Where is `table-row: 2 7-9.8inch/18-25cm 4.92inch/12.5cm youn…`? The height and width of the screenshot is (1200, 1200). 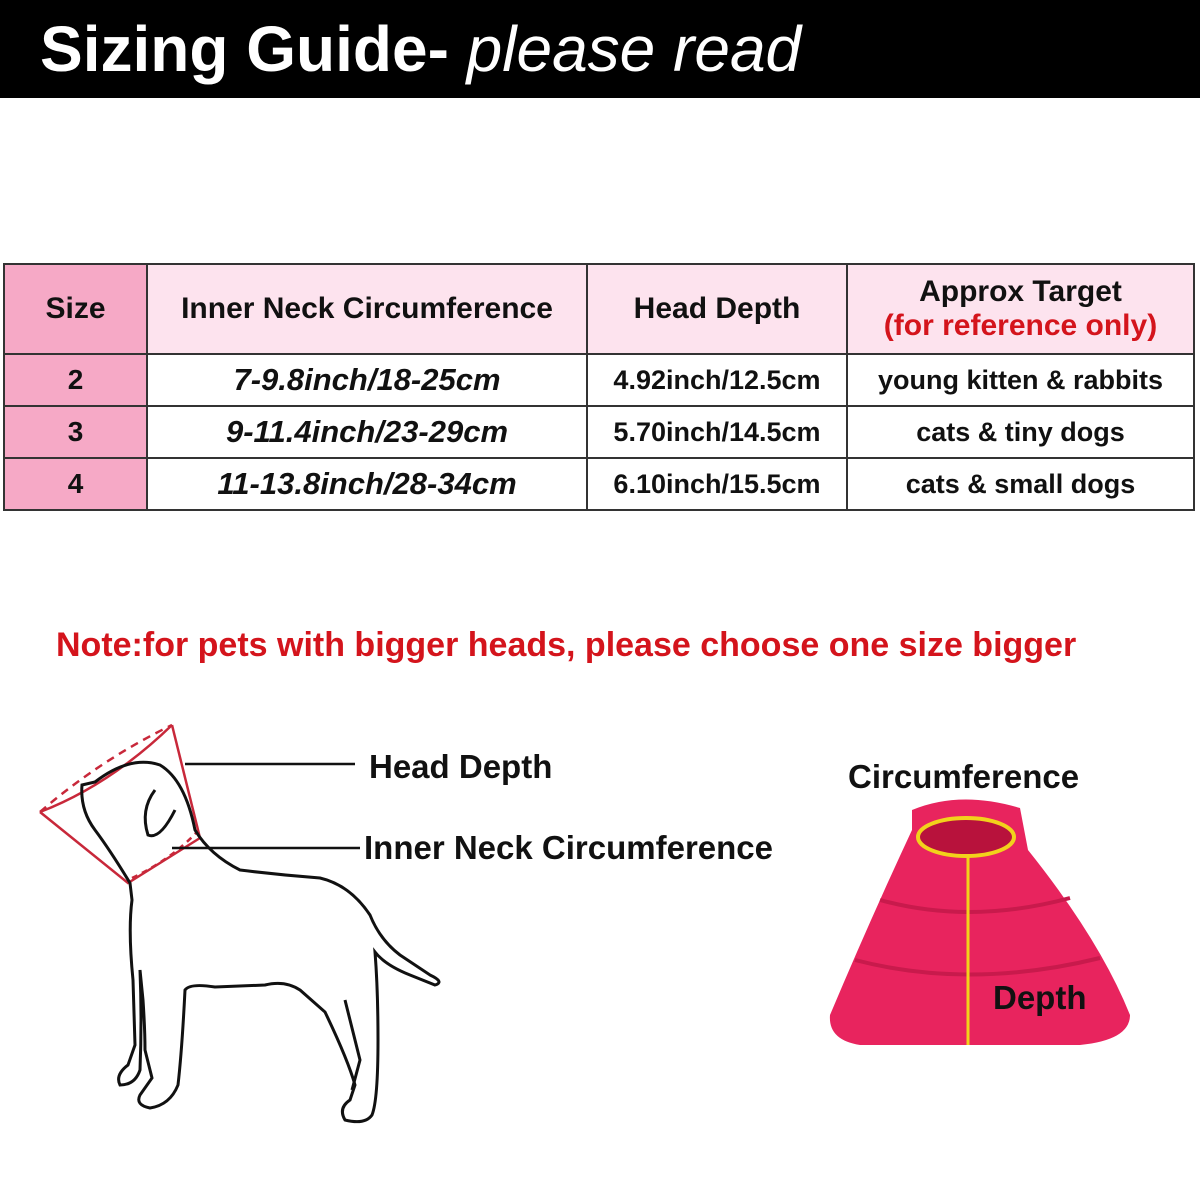 table-row: 2 7-9.8inch/18-25cm 4.92inch/12.5cm youn… is located at coordinates (599, 380).